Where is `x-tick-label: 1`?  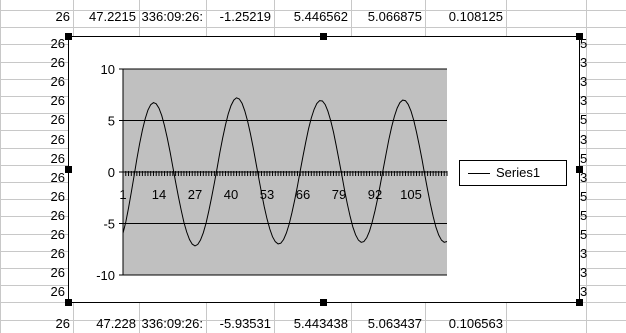 x-tick-label: 1 is located at coordinates (122, 194).